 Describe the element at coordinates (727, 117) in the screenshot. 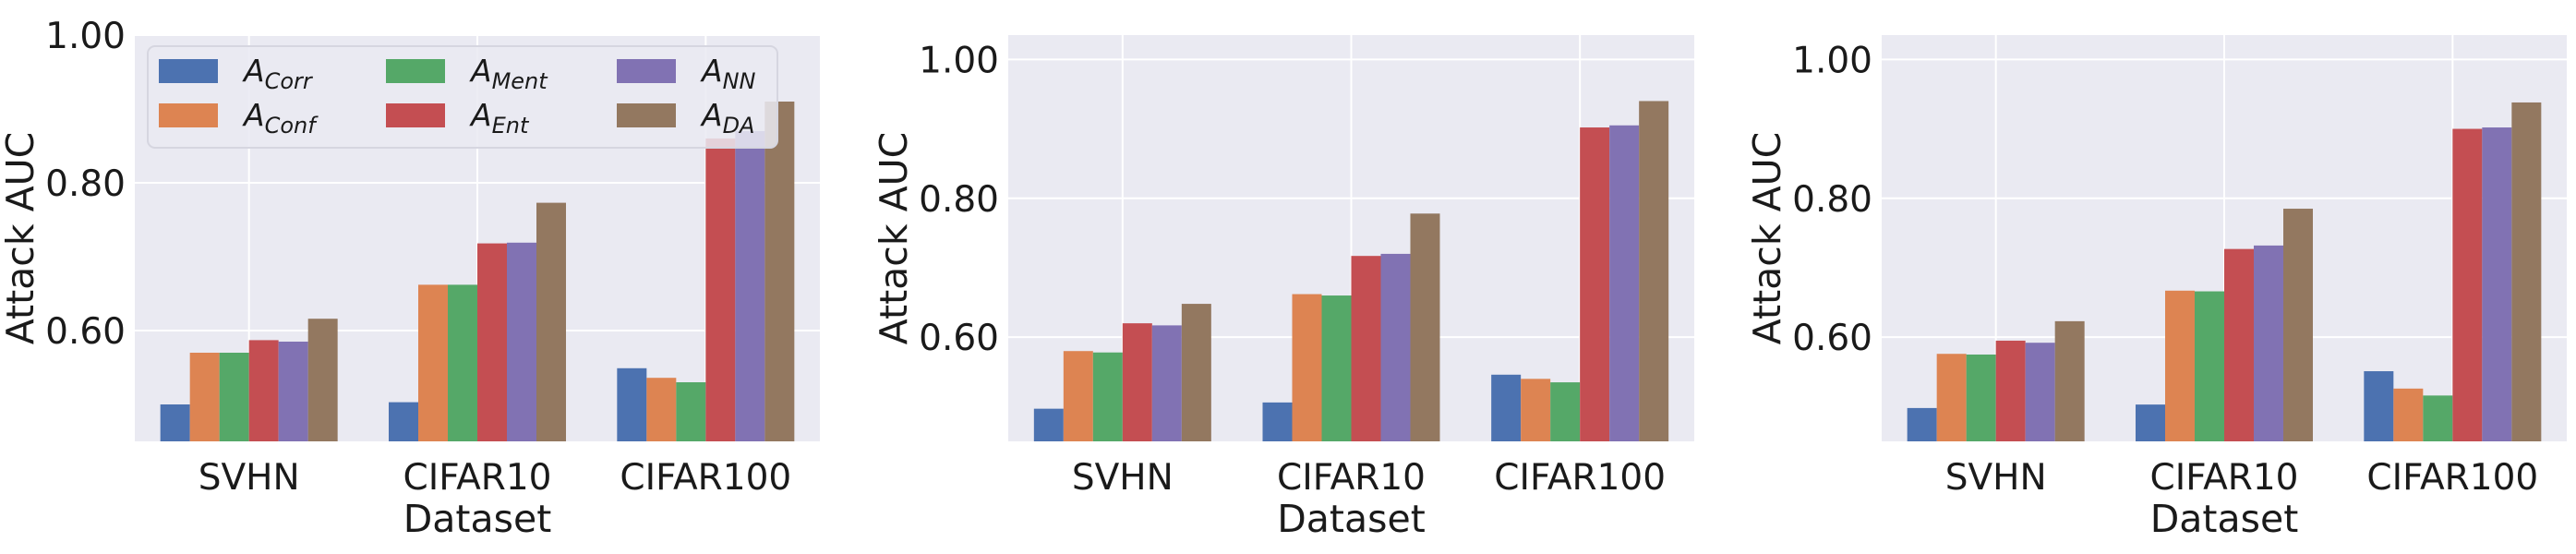

I see `legend-label: ADA` at that location.